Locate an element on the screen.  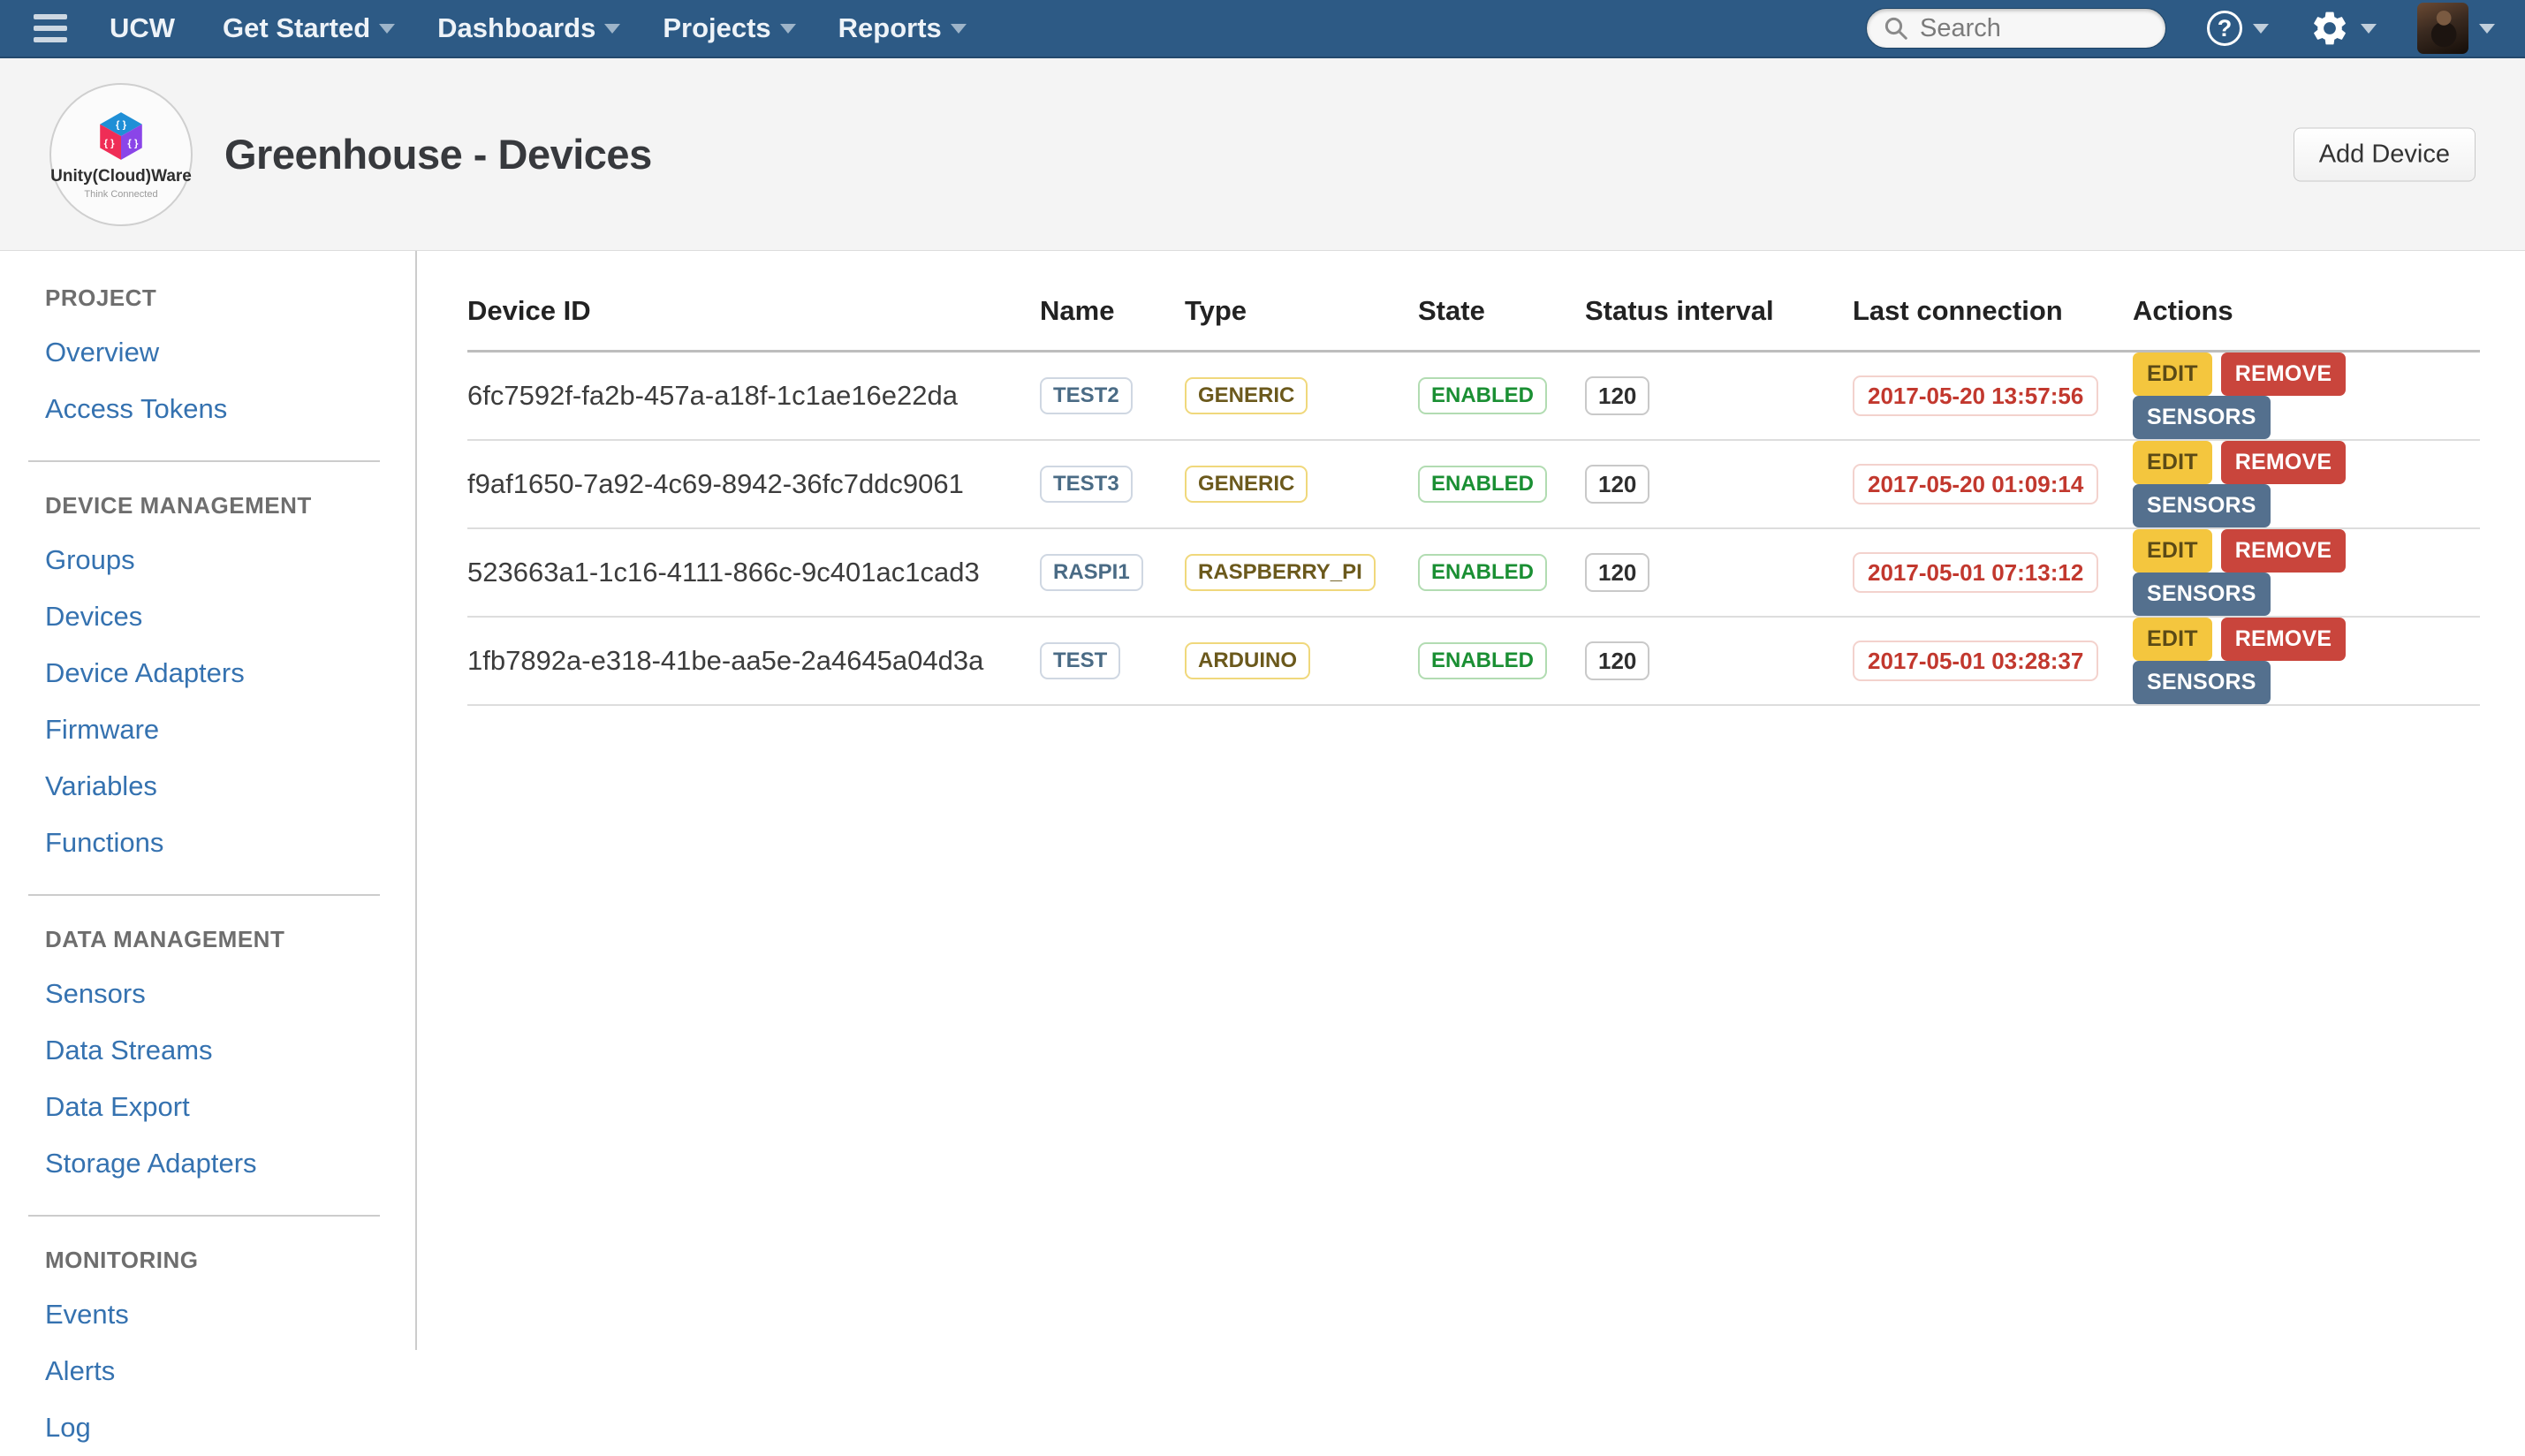
name-cell: TEST is located at coordinates (1112, 661).